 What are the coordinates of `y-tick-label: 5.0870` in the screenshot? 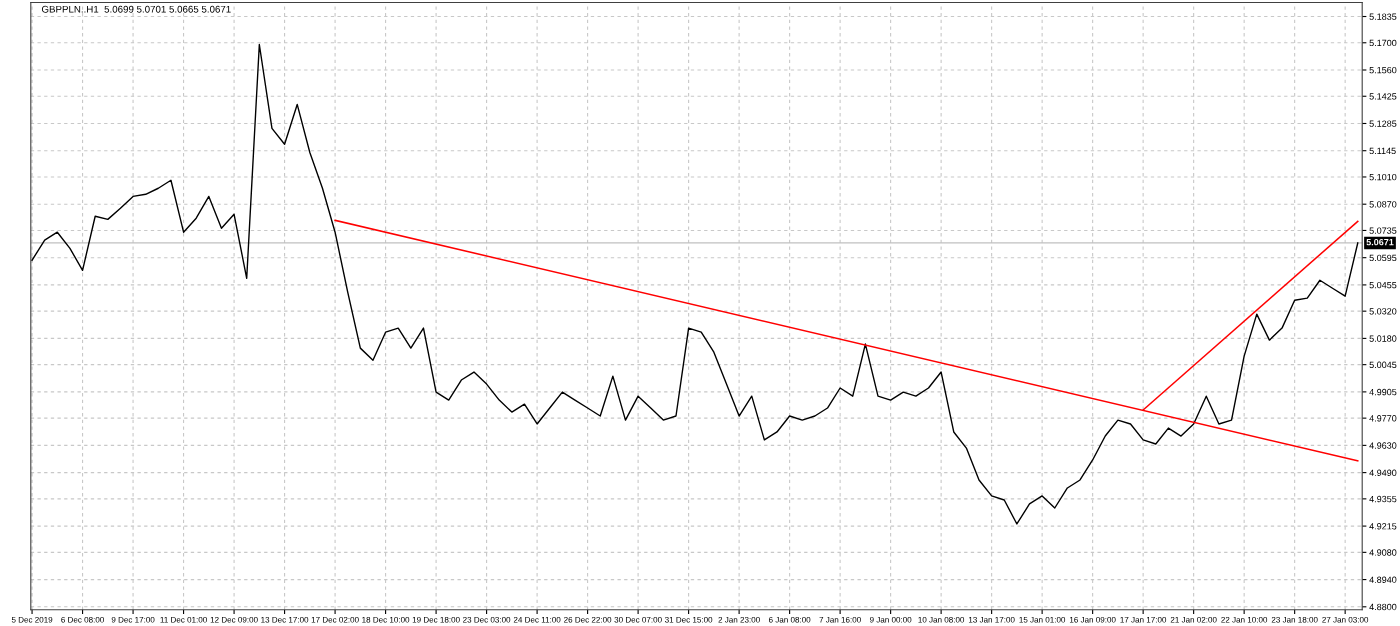 It's located at (1383, 204).